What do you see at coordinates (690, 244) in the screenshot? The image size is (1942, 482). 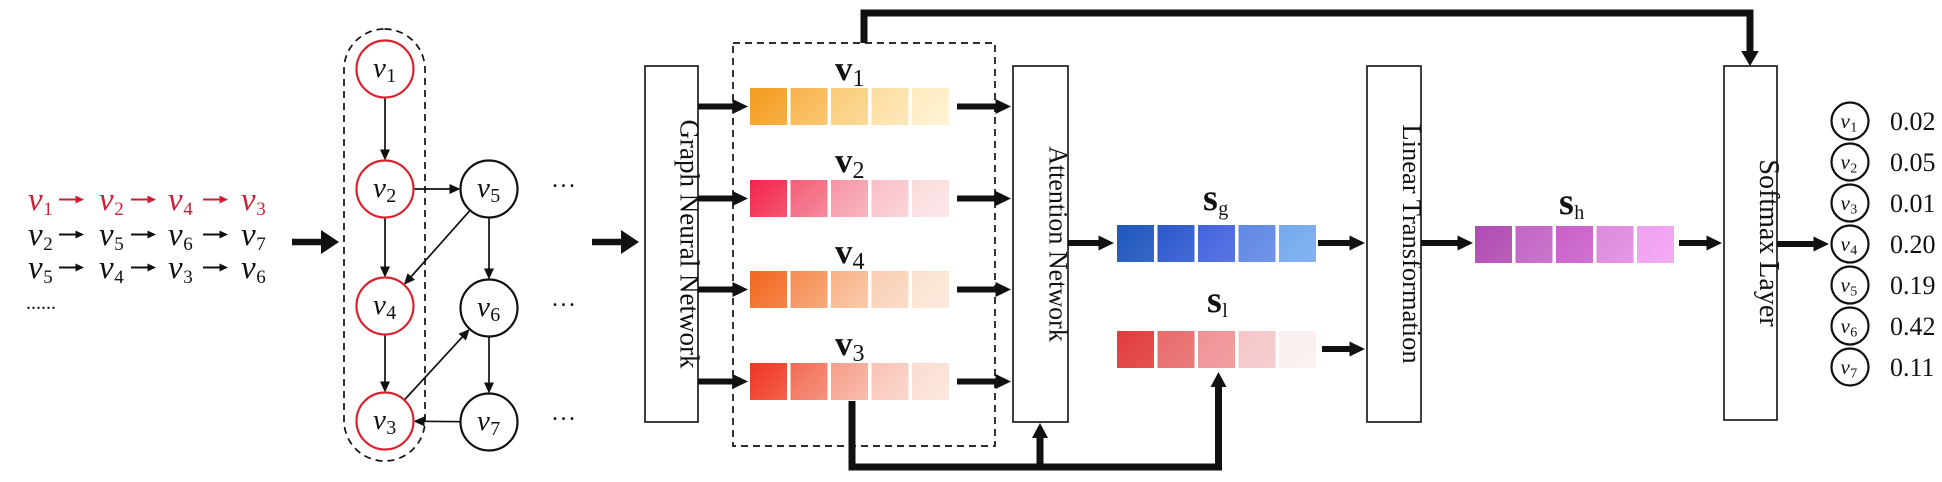 I see `svg-text: Graph Neural Network` at bounding box center [690, 244].